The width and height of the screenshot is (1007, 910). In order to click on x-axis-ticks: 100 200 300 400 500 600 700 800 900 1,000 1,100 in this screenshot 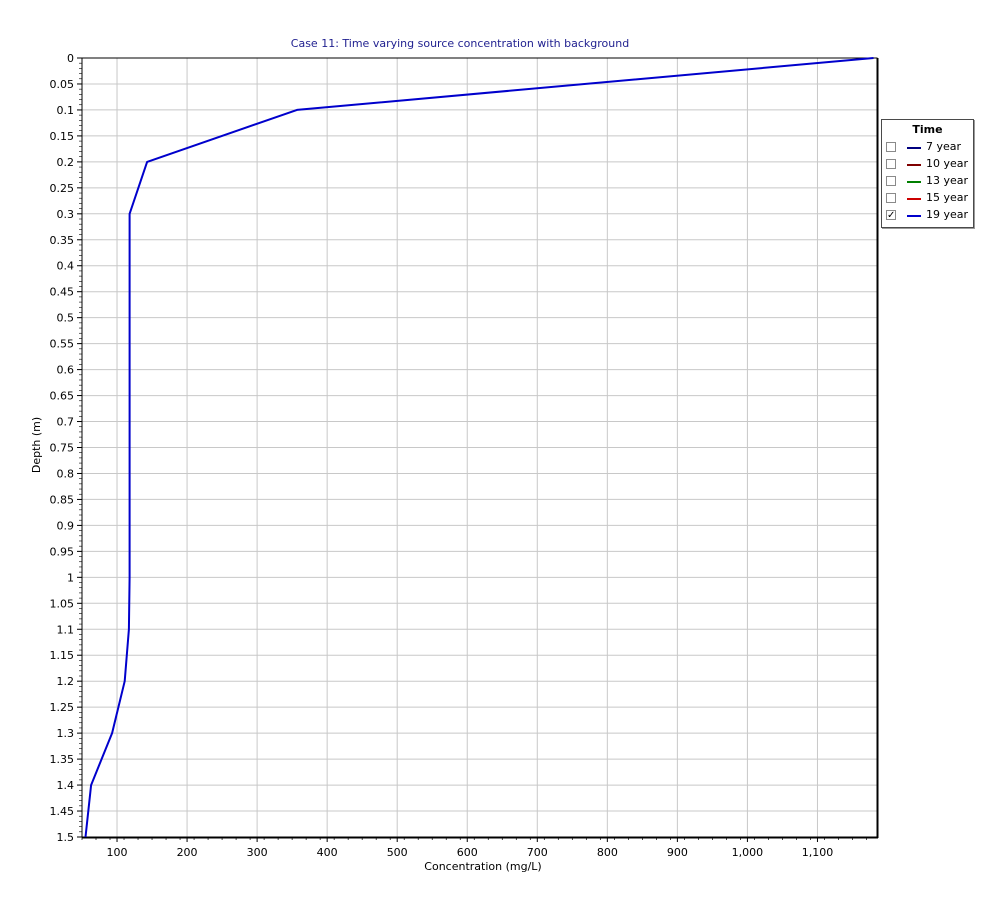, I will do `click(474, 848)`.